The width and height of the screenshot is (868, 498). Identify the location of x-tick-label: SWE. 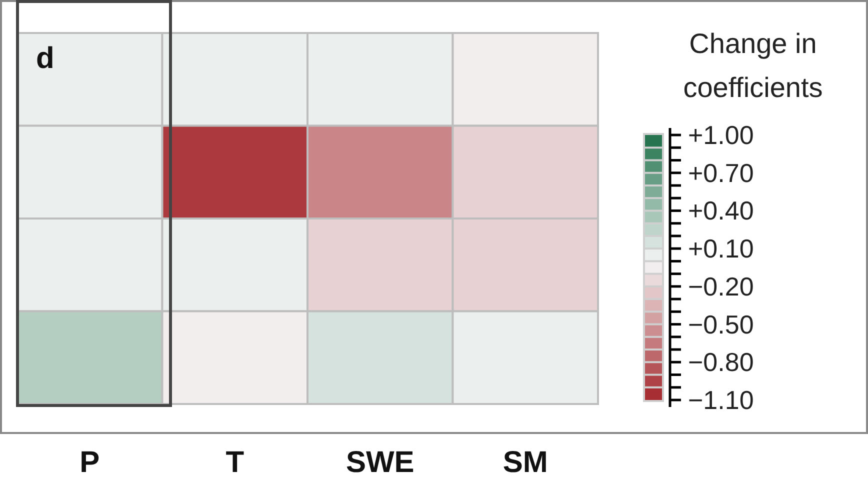
(380, 462).